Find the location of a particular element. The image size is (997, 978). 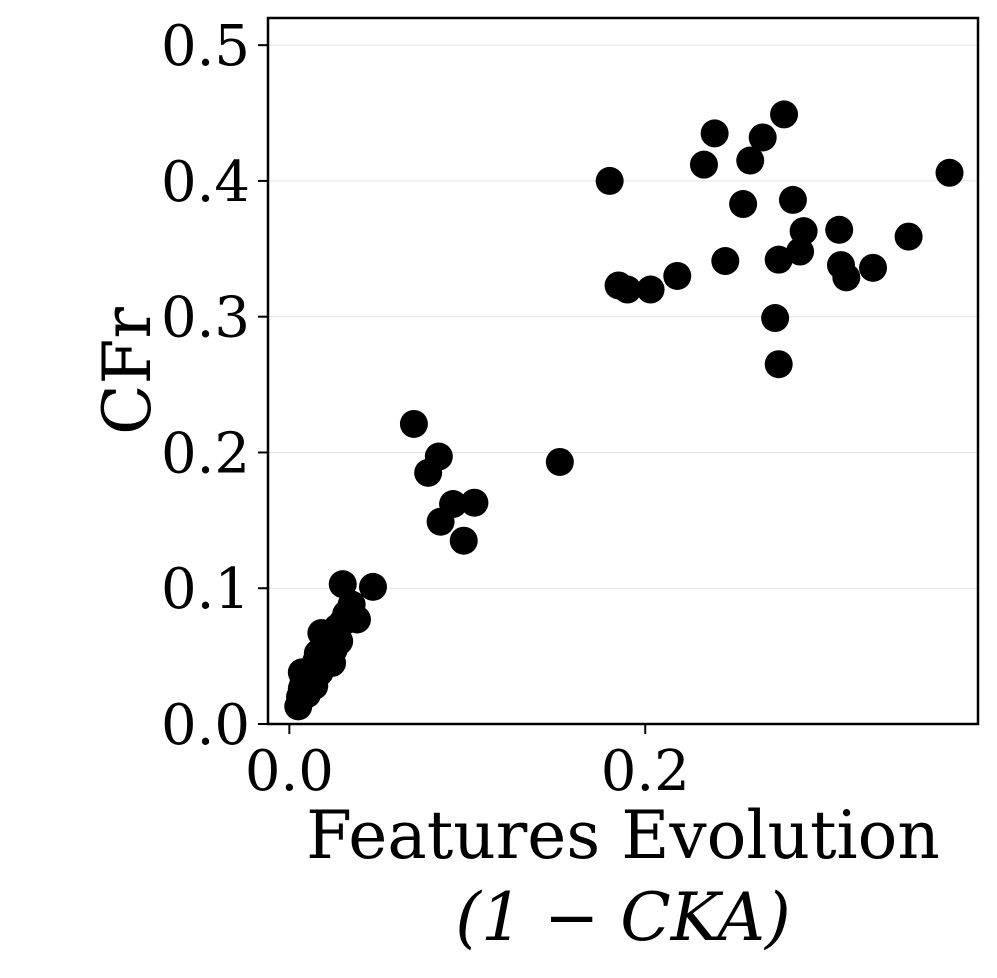

y-tick-label: 0.2 is located at coordinates (205, 453).